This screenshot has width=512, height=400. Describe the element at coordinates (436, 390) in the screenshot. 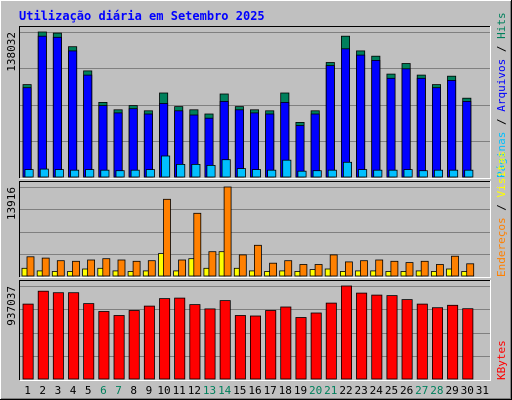

I see `x-label-day-28: 28` at that location.